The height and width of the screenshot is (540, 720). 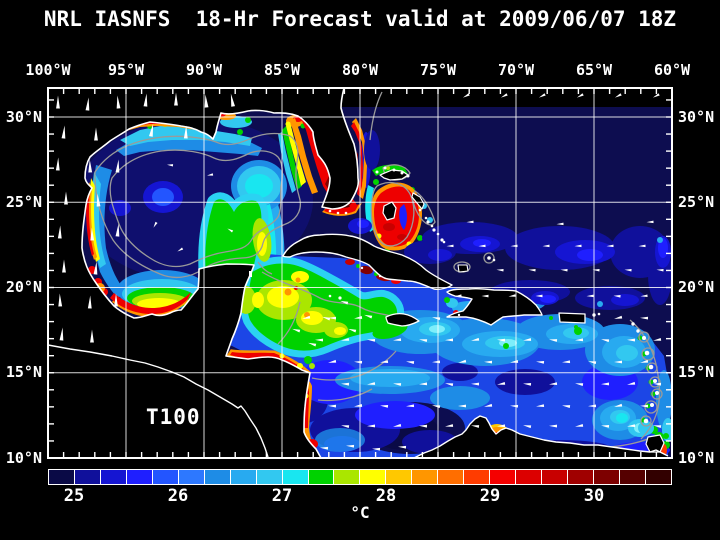 I want to click on colorbar, so click(x=360, y=477).